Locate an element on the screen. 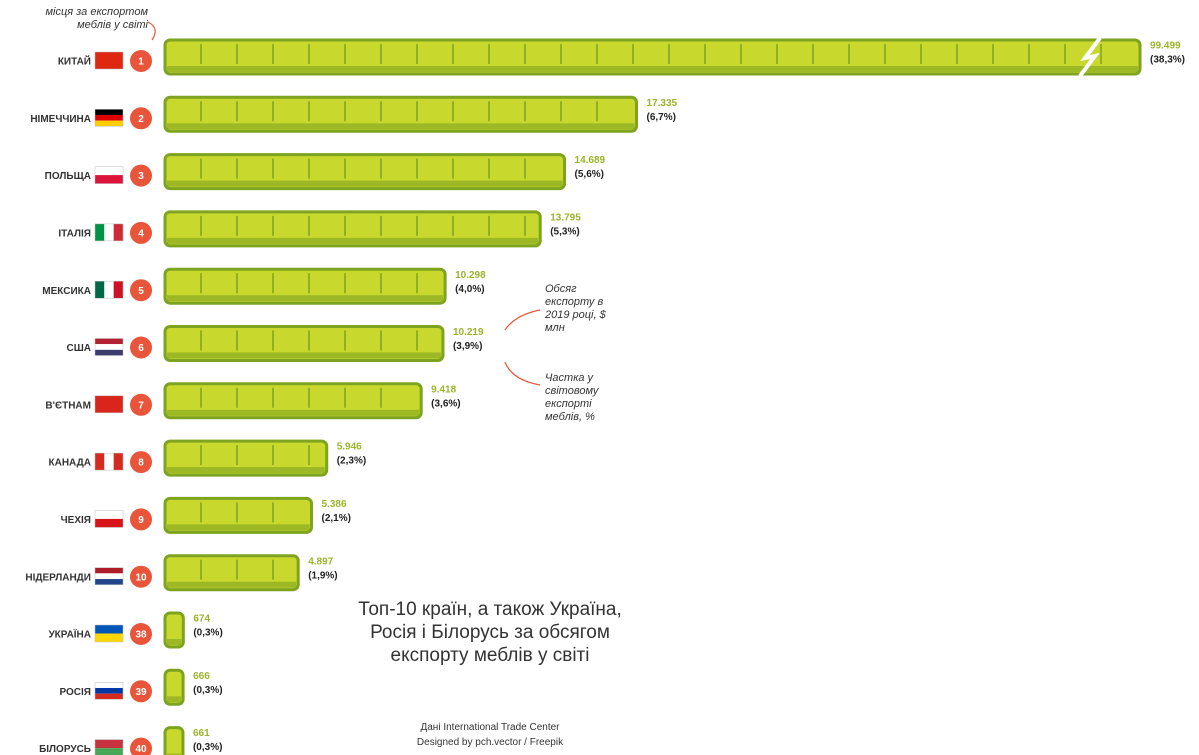  rank-note: місця за експортом меблів у світі is located at coordinates (96, 18).